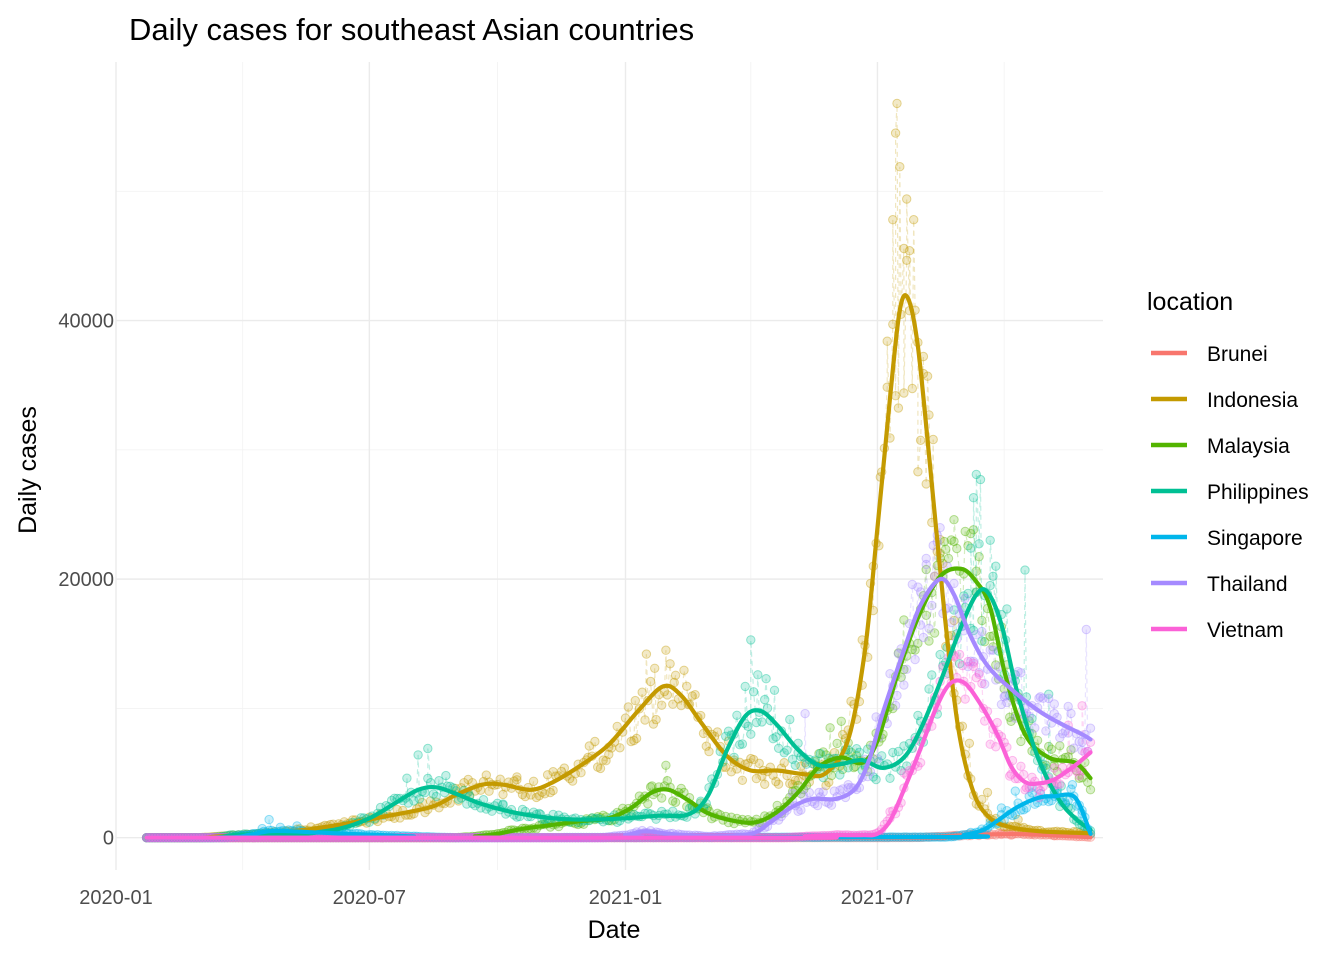  I want to click on legend-label-thailand: Thailand, so click(1247, 584).